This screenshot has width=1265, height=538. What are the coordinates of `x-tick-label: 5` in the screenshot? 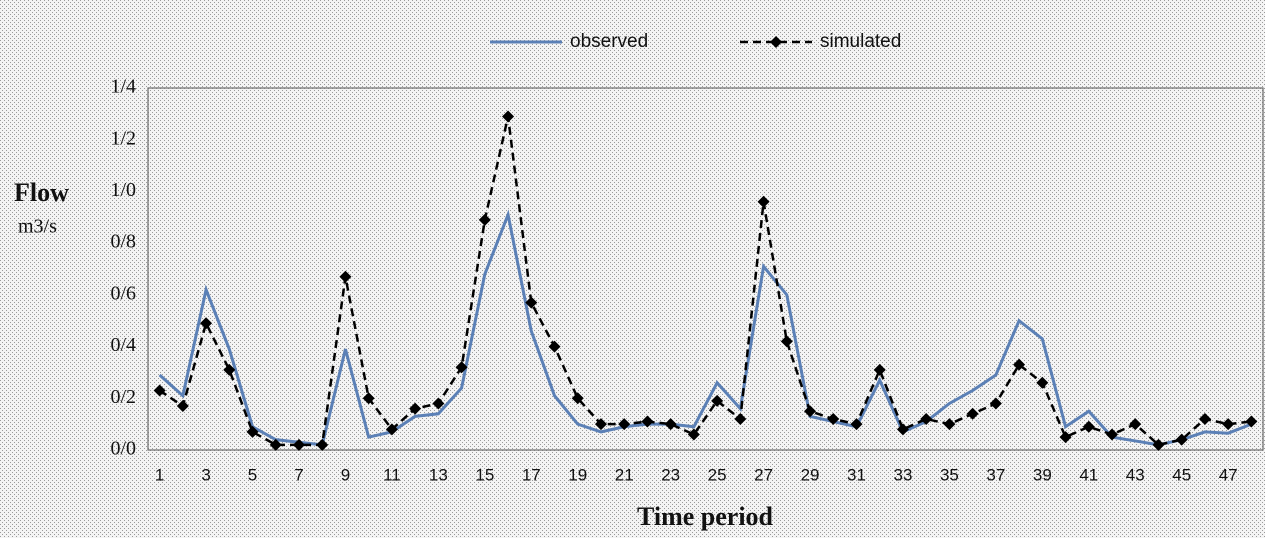 It's located at (252, 474).